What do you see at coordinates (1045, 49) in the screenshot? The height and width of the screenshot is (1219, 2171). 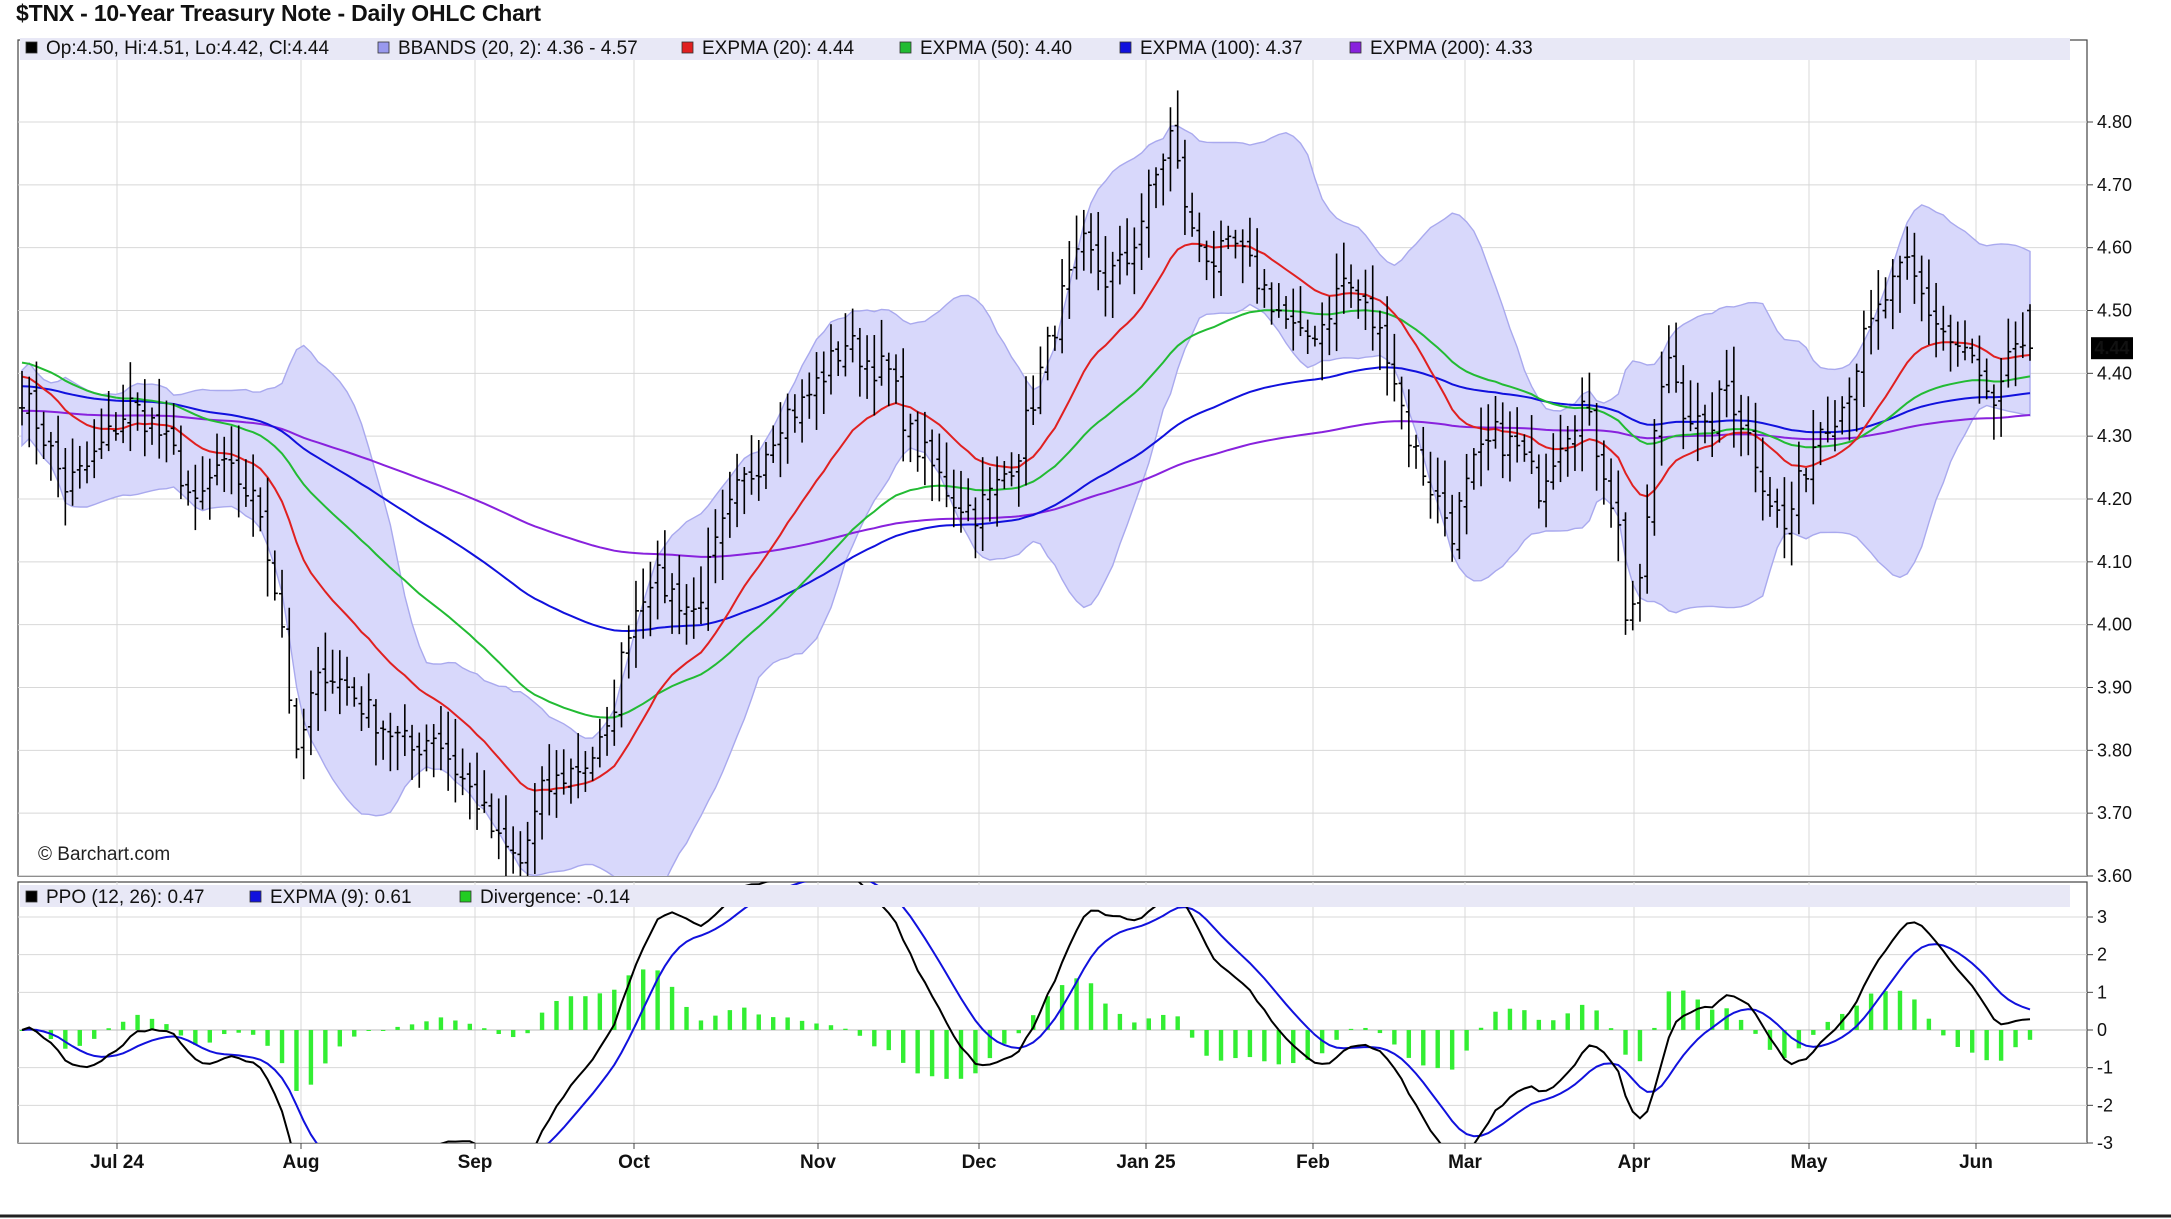 I see `main-legend-band` at bounding box center [1045, 49].